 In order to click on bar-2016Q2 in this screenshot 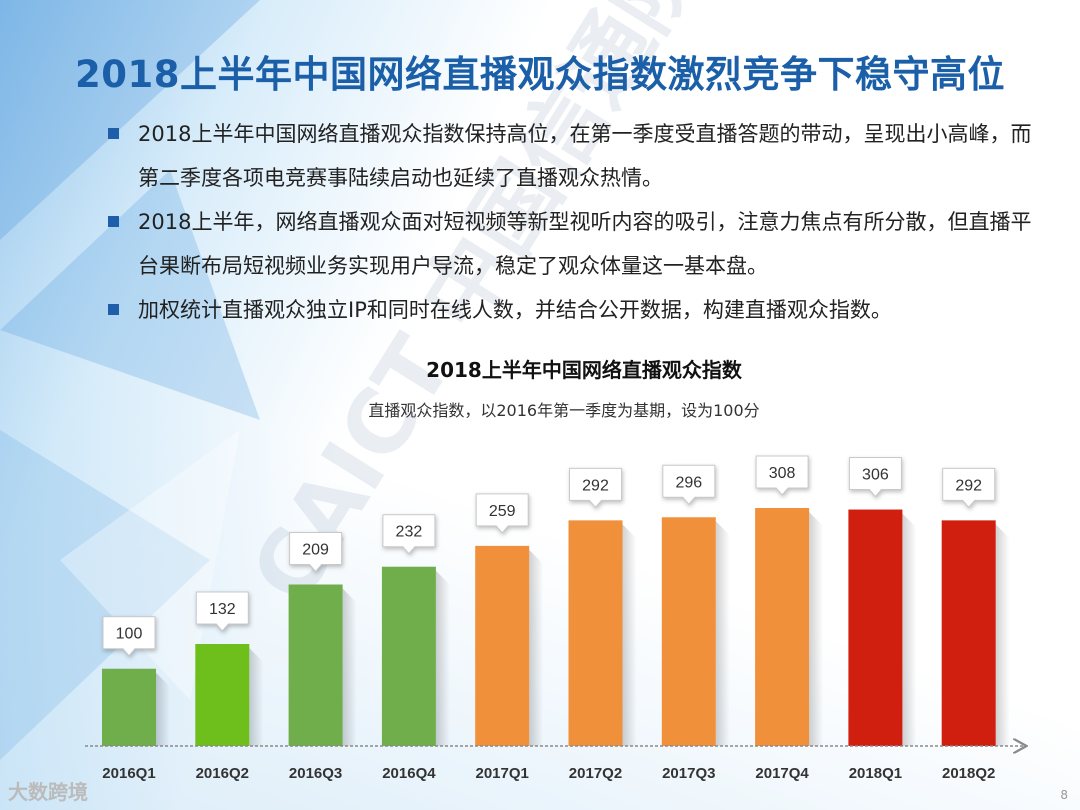, I will do `click(222, 695)`.